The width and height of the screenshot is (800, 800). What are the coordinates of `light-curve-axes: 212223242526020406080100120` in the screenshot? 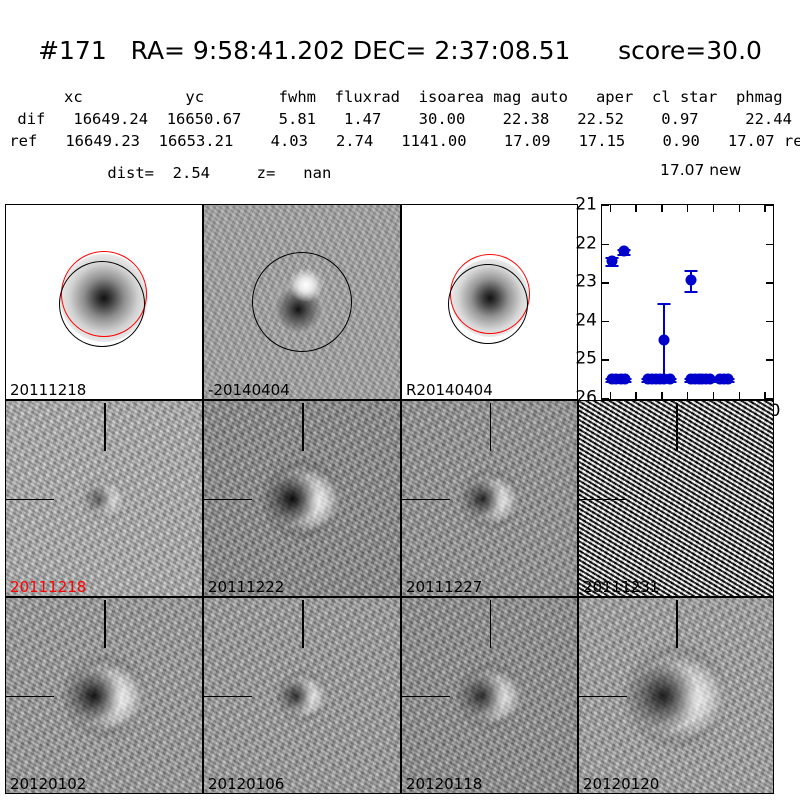 It's located at (677, 308).